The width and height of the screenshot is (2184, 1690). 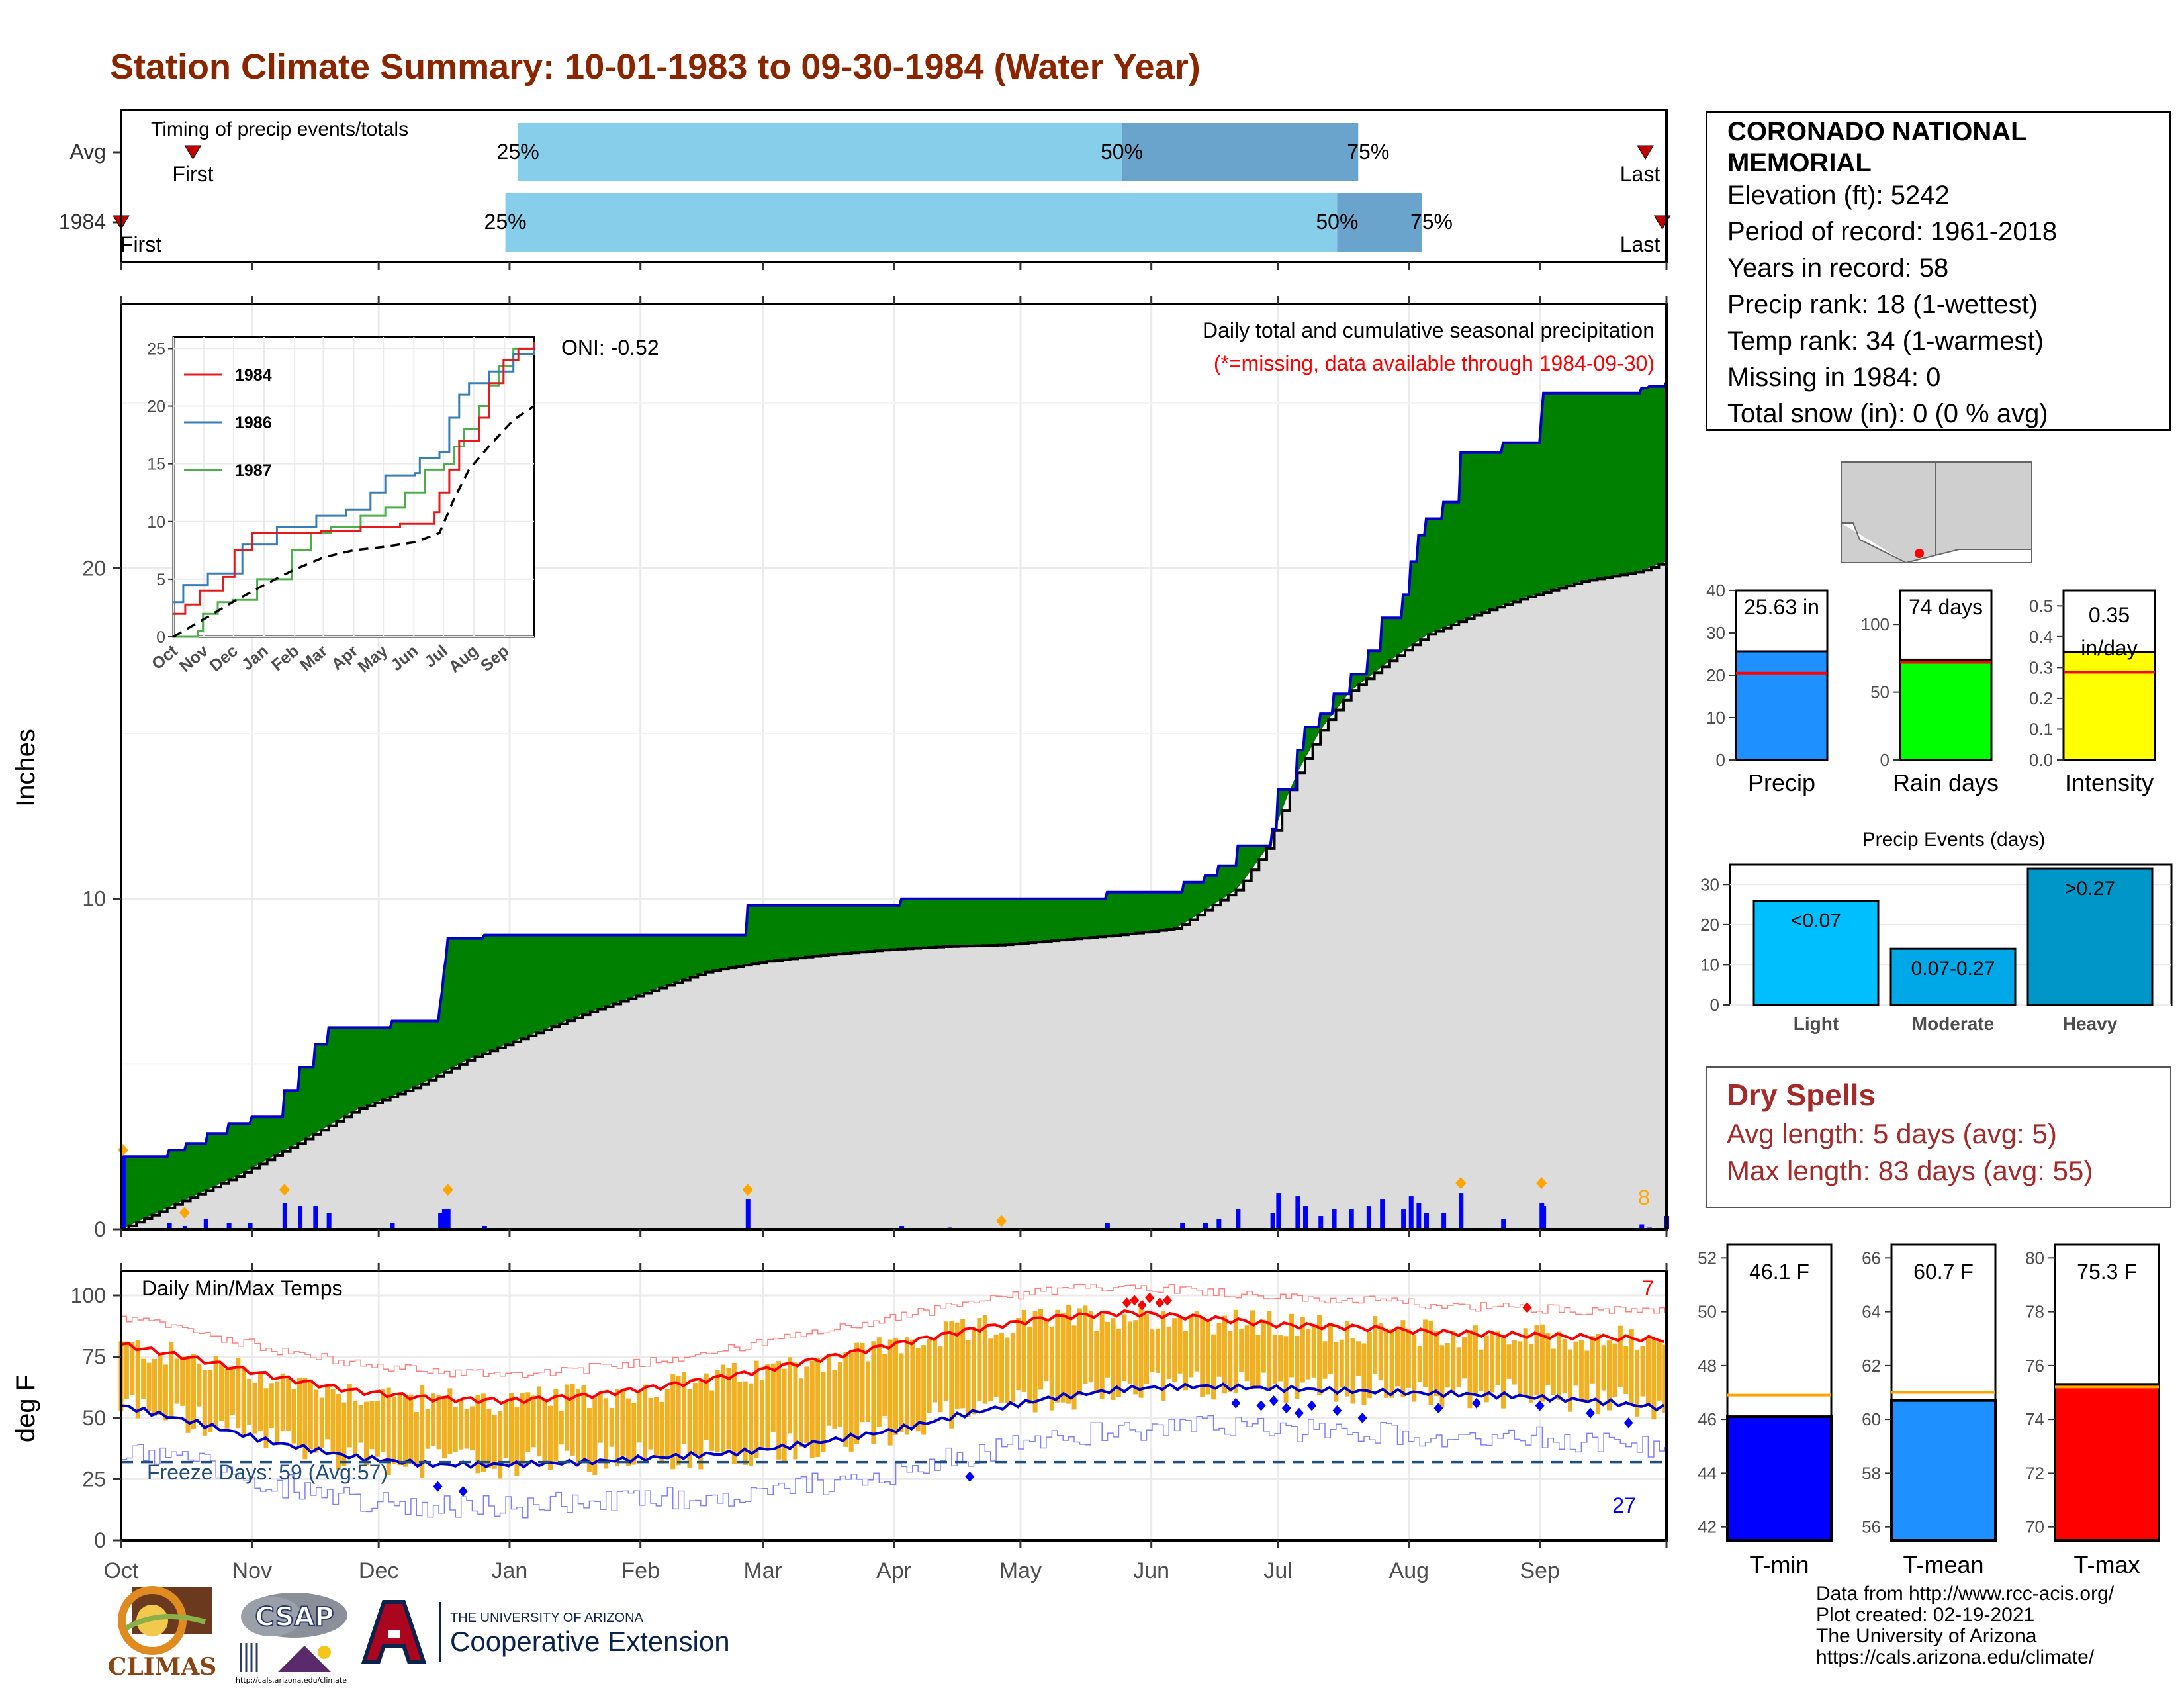 What do you see at coordinates (1779, 1272) in the screenshot?
I see `tsummary-value-label: 46.1 F` at bounding box center [1779, 1272].